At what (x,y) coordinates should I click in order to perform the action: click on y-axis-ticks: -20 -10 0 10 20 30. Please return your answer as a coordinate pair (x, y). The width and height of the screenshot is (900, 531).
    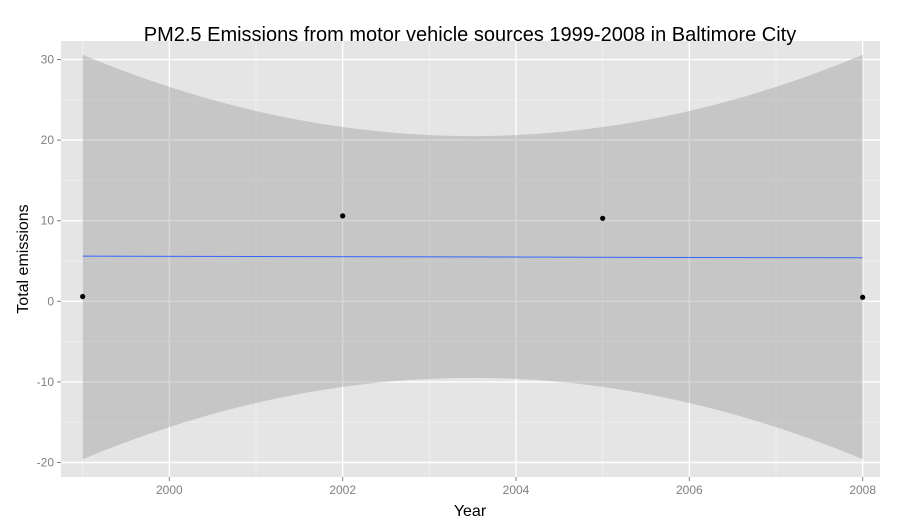
    Looking at the image, I should click on (49, 261).